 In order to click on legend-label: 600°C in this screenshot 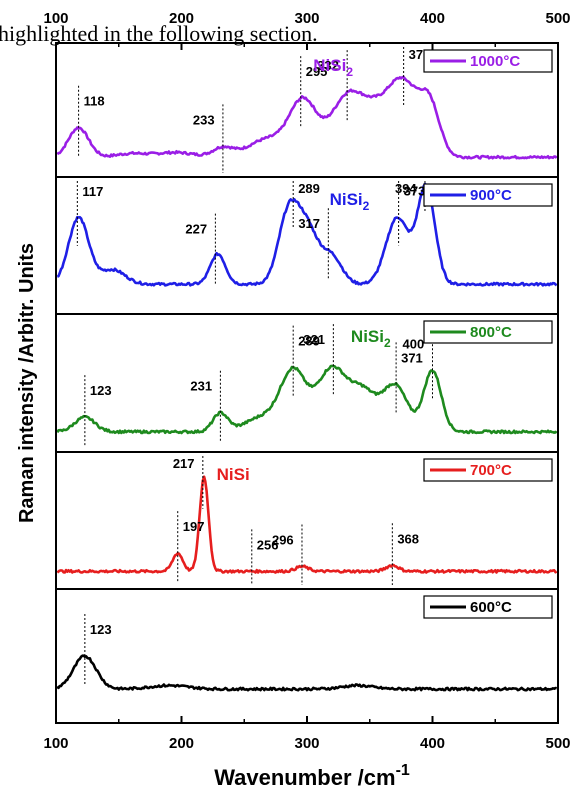, I will do `click(491, 607)`.